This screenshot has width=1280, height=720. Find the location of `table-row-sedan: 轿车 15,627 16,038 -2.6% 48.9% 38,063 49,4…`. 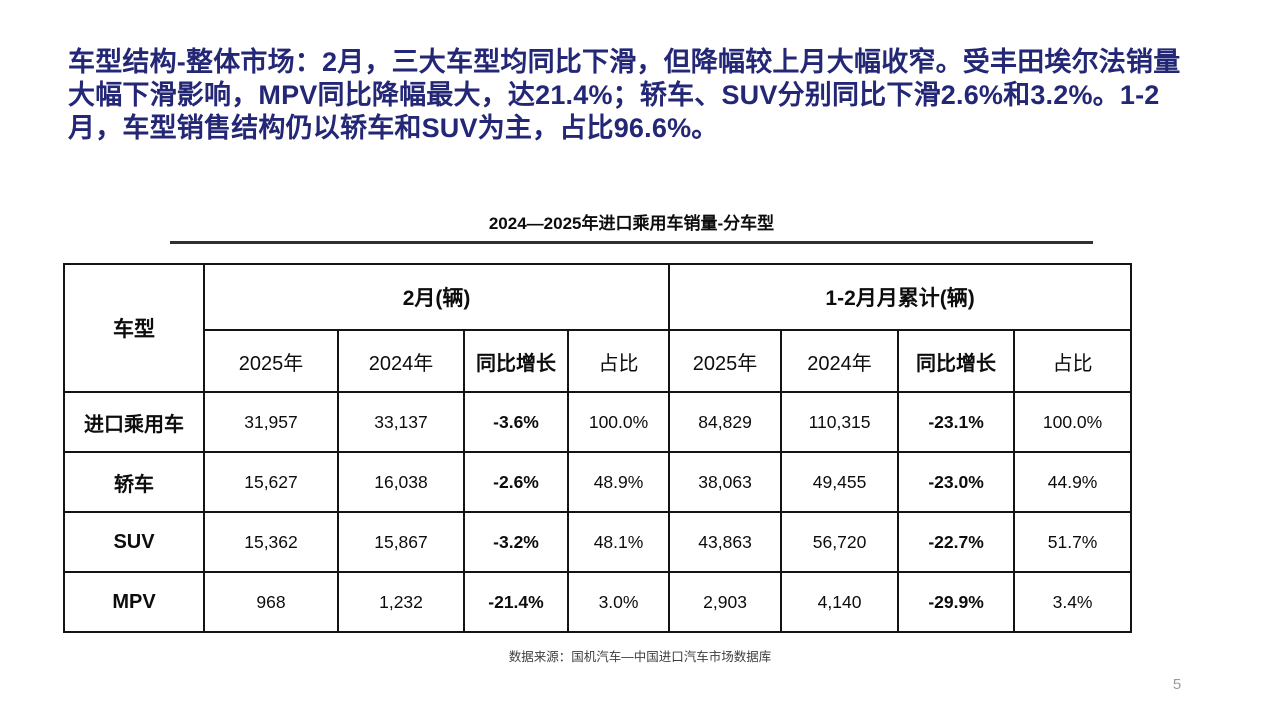

table-row-sedan: 轿车 15,627 16,038 -2.6% 48.9% 38,063 49,4… is located at coordinates (598, 482).